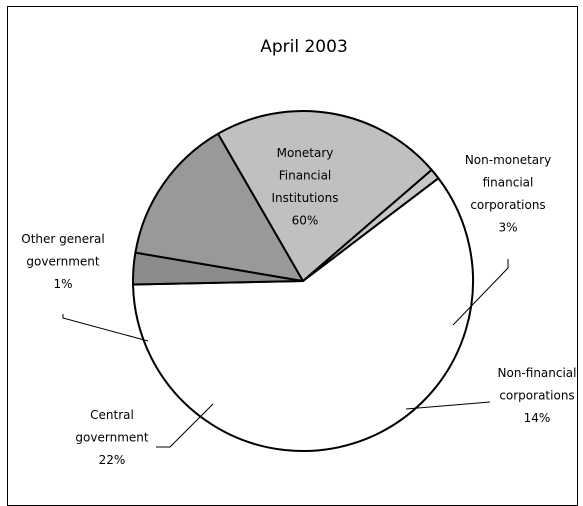  I want to click on slice-label-non-monetary-financial-corporations: Non-monetary financial corporations 3%, so click(508, 194).